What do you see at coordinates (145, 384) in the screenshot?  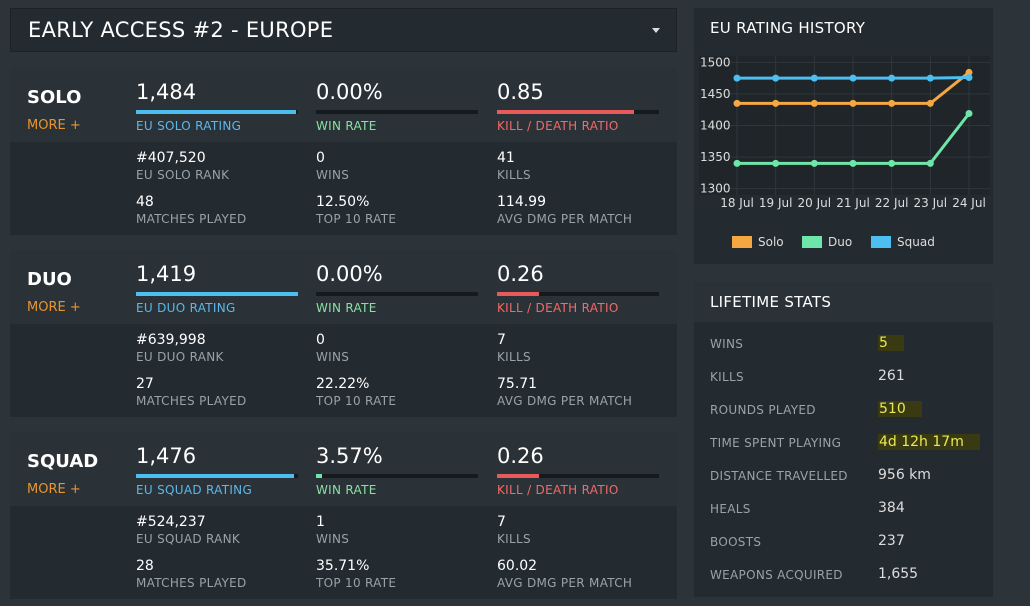 I see `detail-value: 27` at bounding box center [145, 384].